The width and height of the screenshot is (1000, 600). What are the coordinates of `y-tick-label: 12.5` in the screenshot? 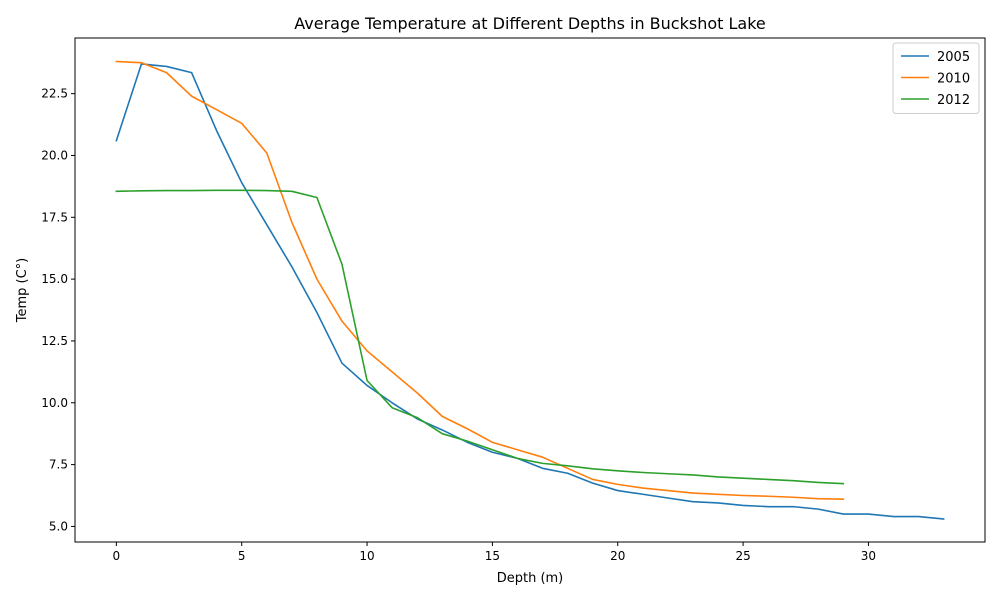 It's located at (54, 341).